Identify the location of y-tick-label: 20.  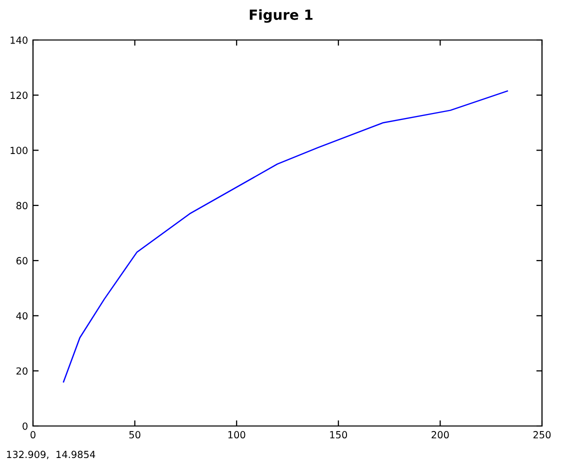
(22, 371).